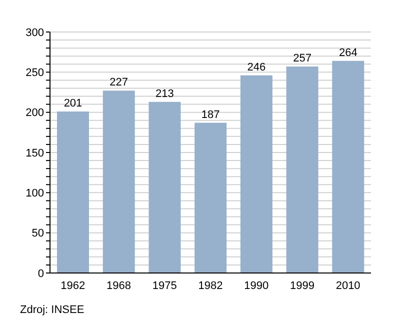 The image size is (400, 323). What do you see at coordinates (164, 286) in the screenshot?
I see `x-tick-label: 1975` at bounding box center [164, 286].